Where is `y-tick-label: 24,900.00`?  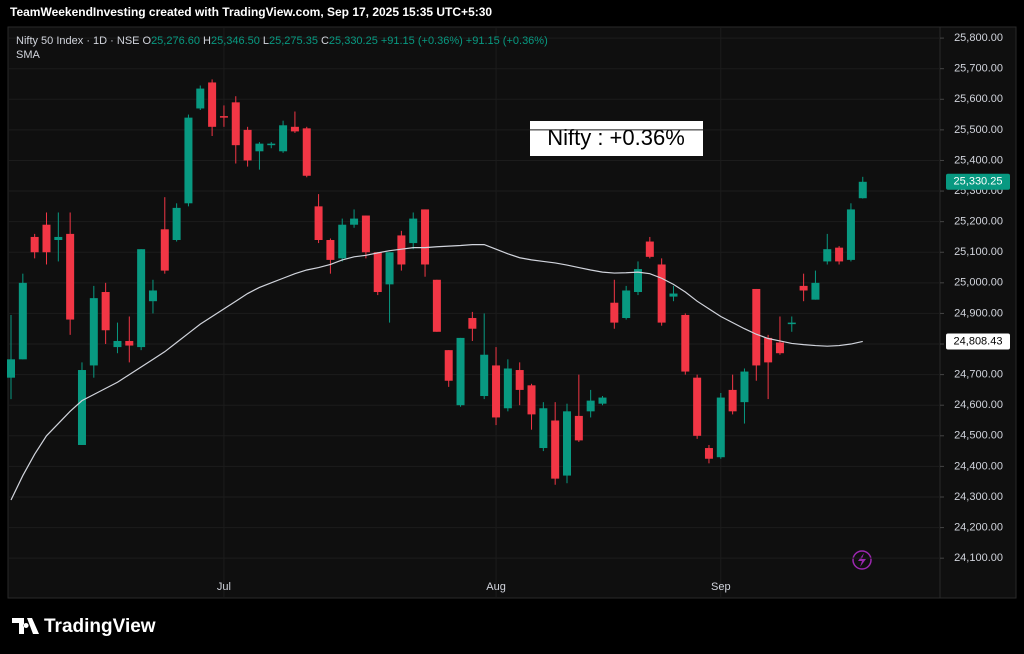 y-tick-label: 24,900.00 is located at coordinates (978, 313).